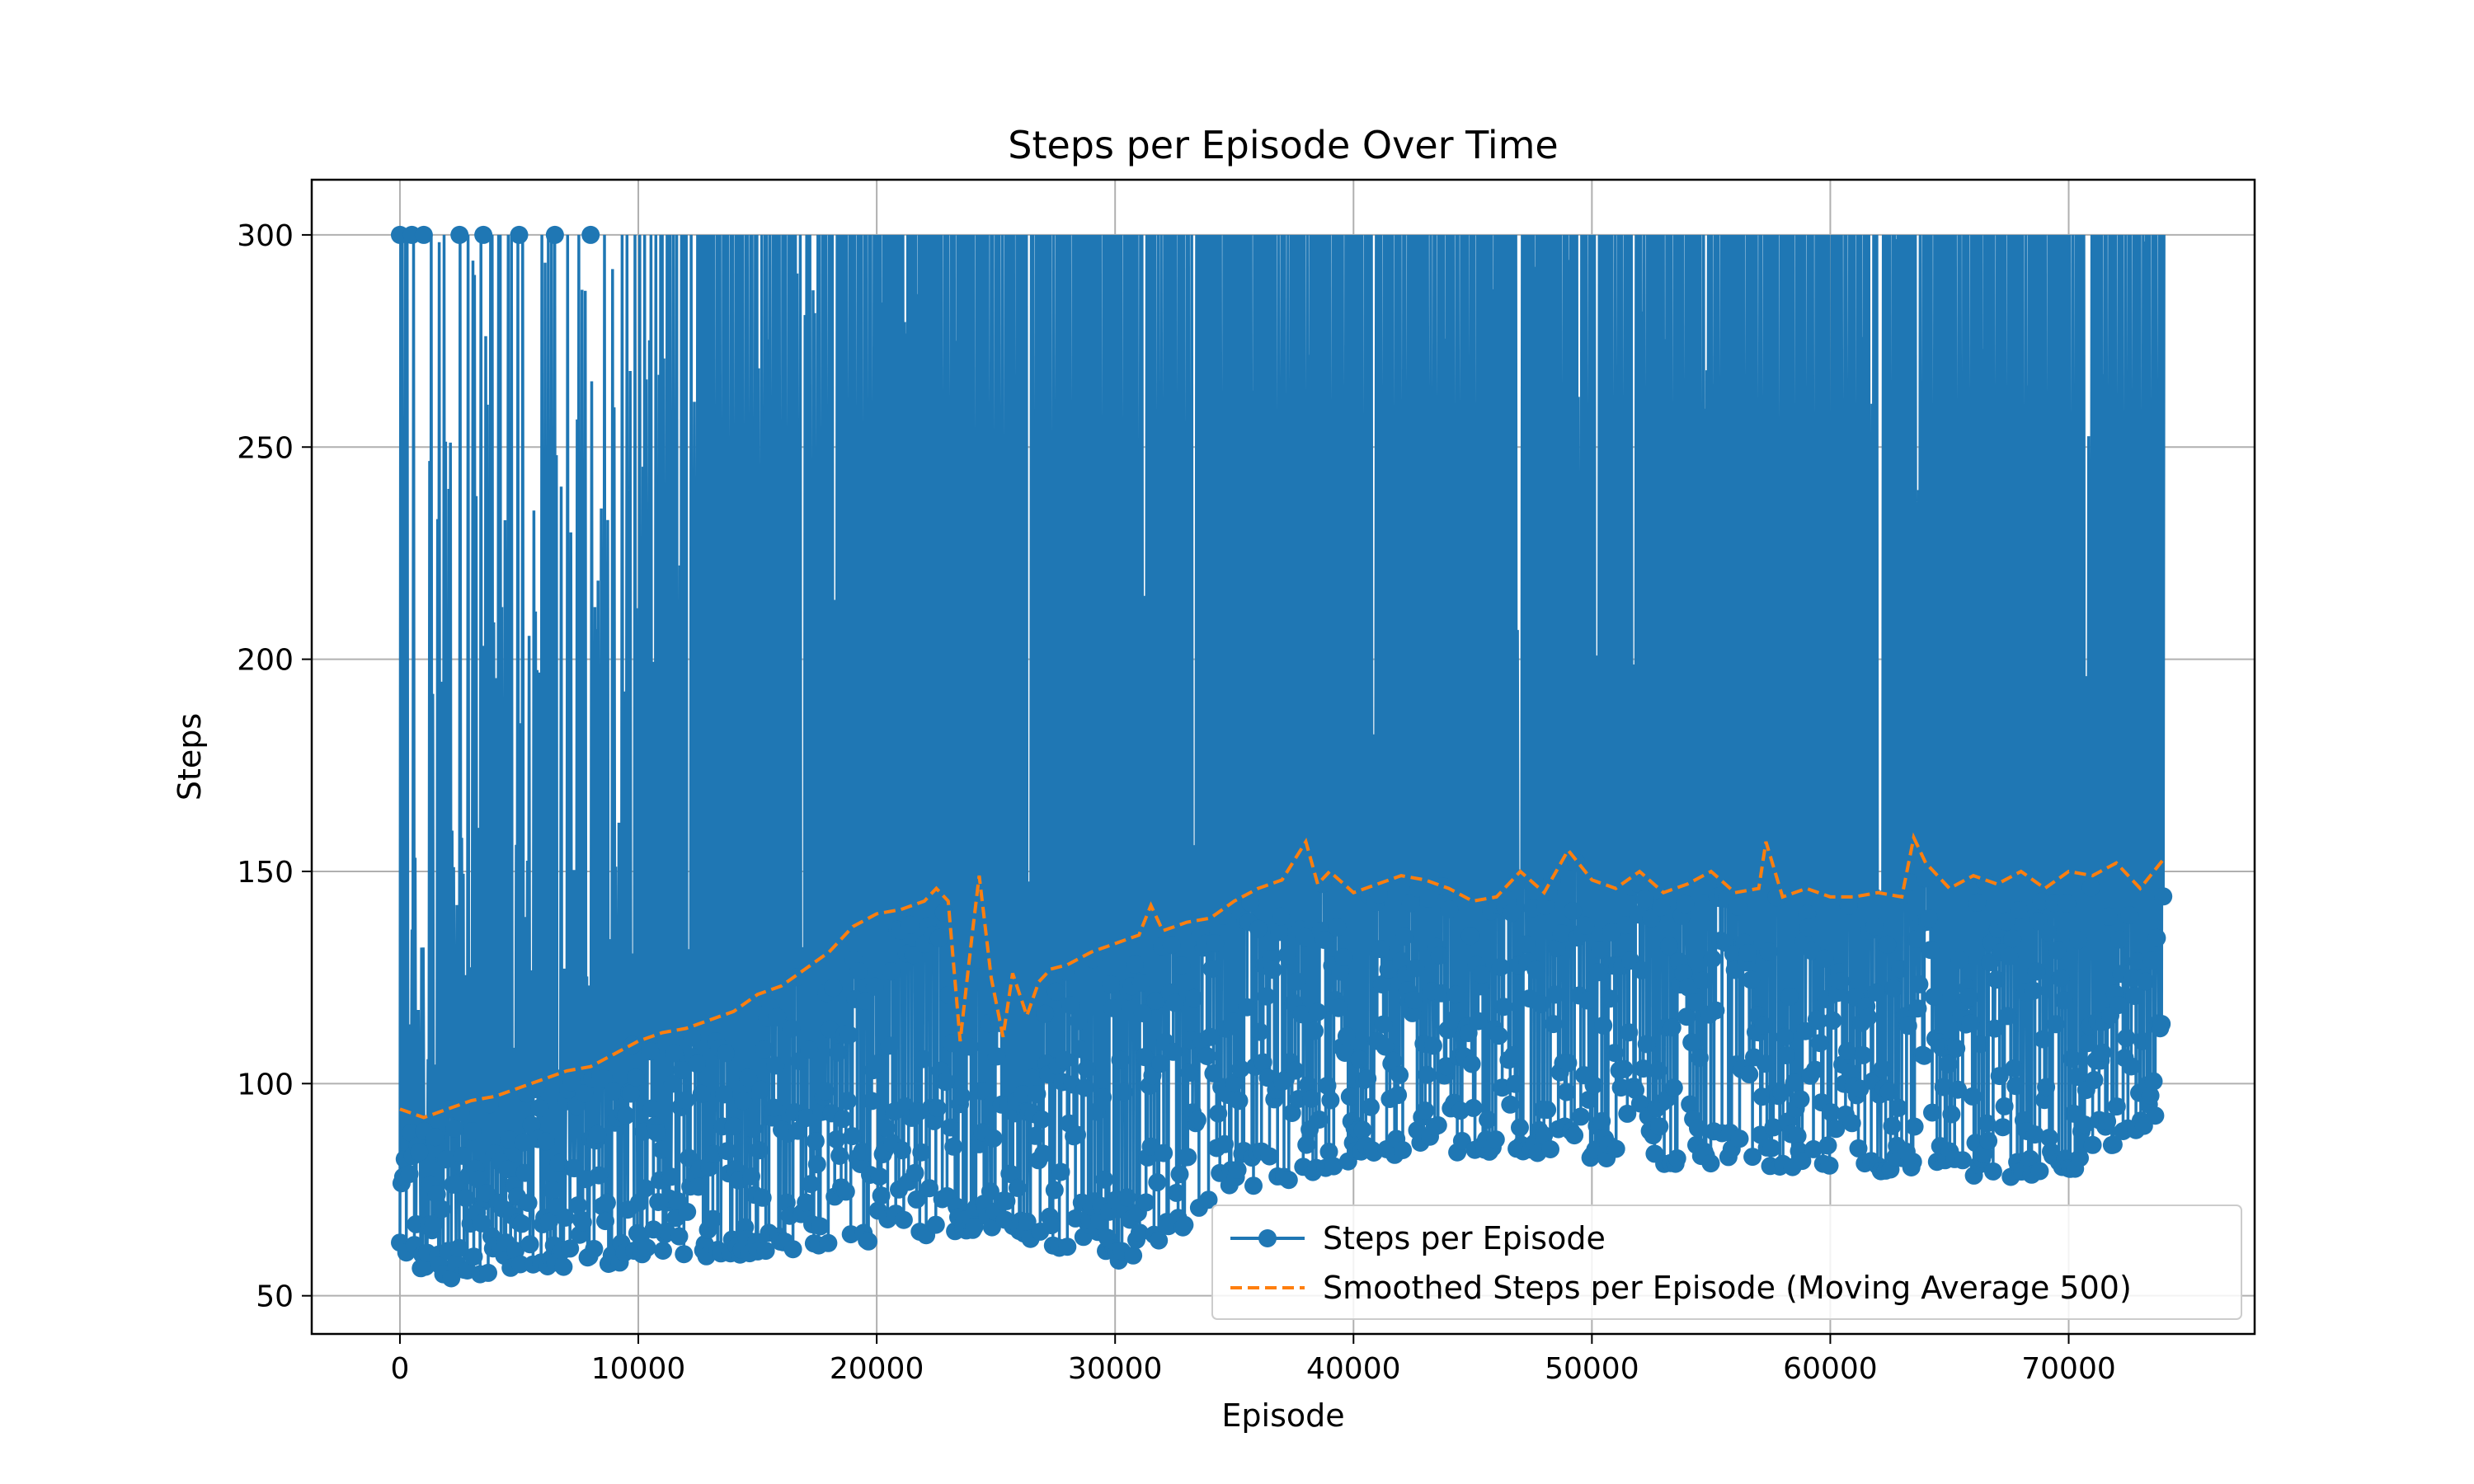 Image resolution: width=2474 pixels, height=1484 pixels. I want to click on x-axis-label: Episode, so click(1282, 1415).